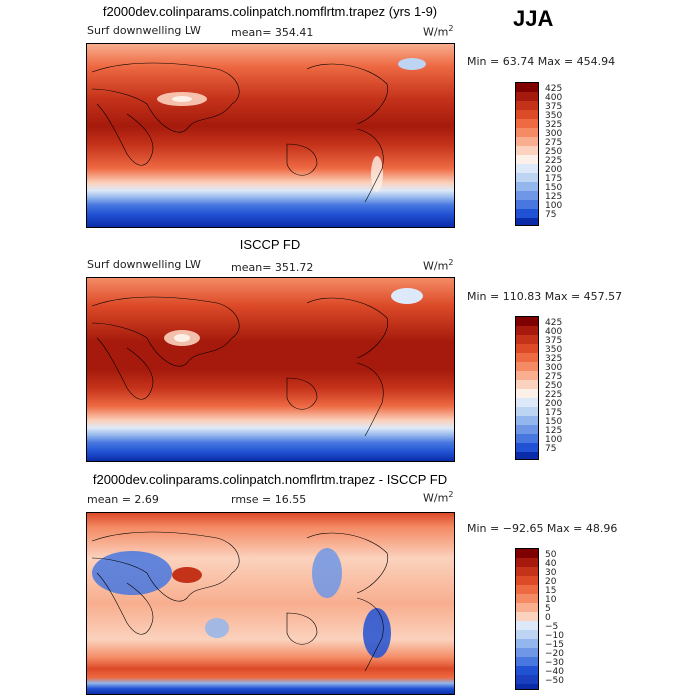 The image size is (700, 700). I want to click on colorbar-tick: 0, so click(548, 618).